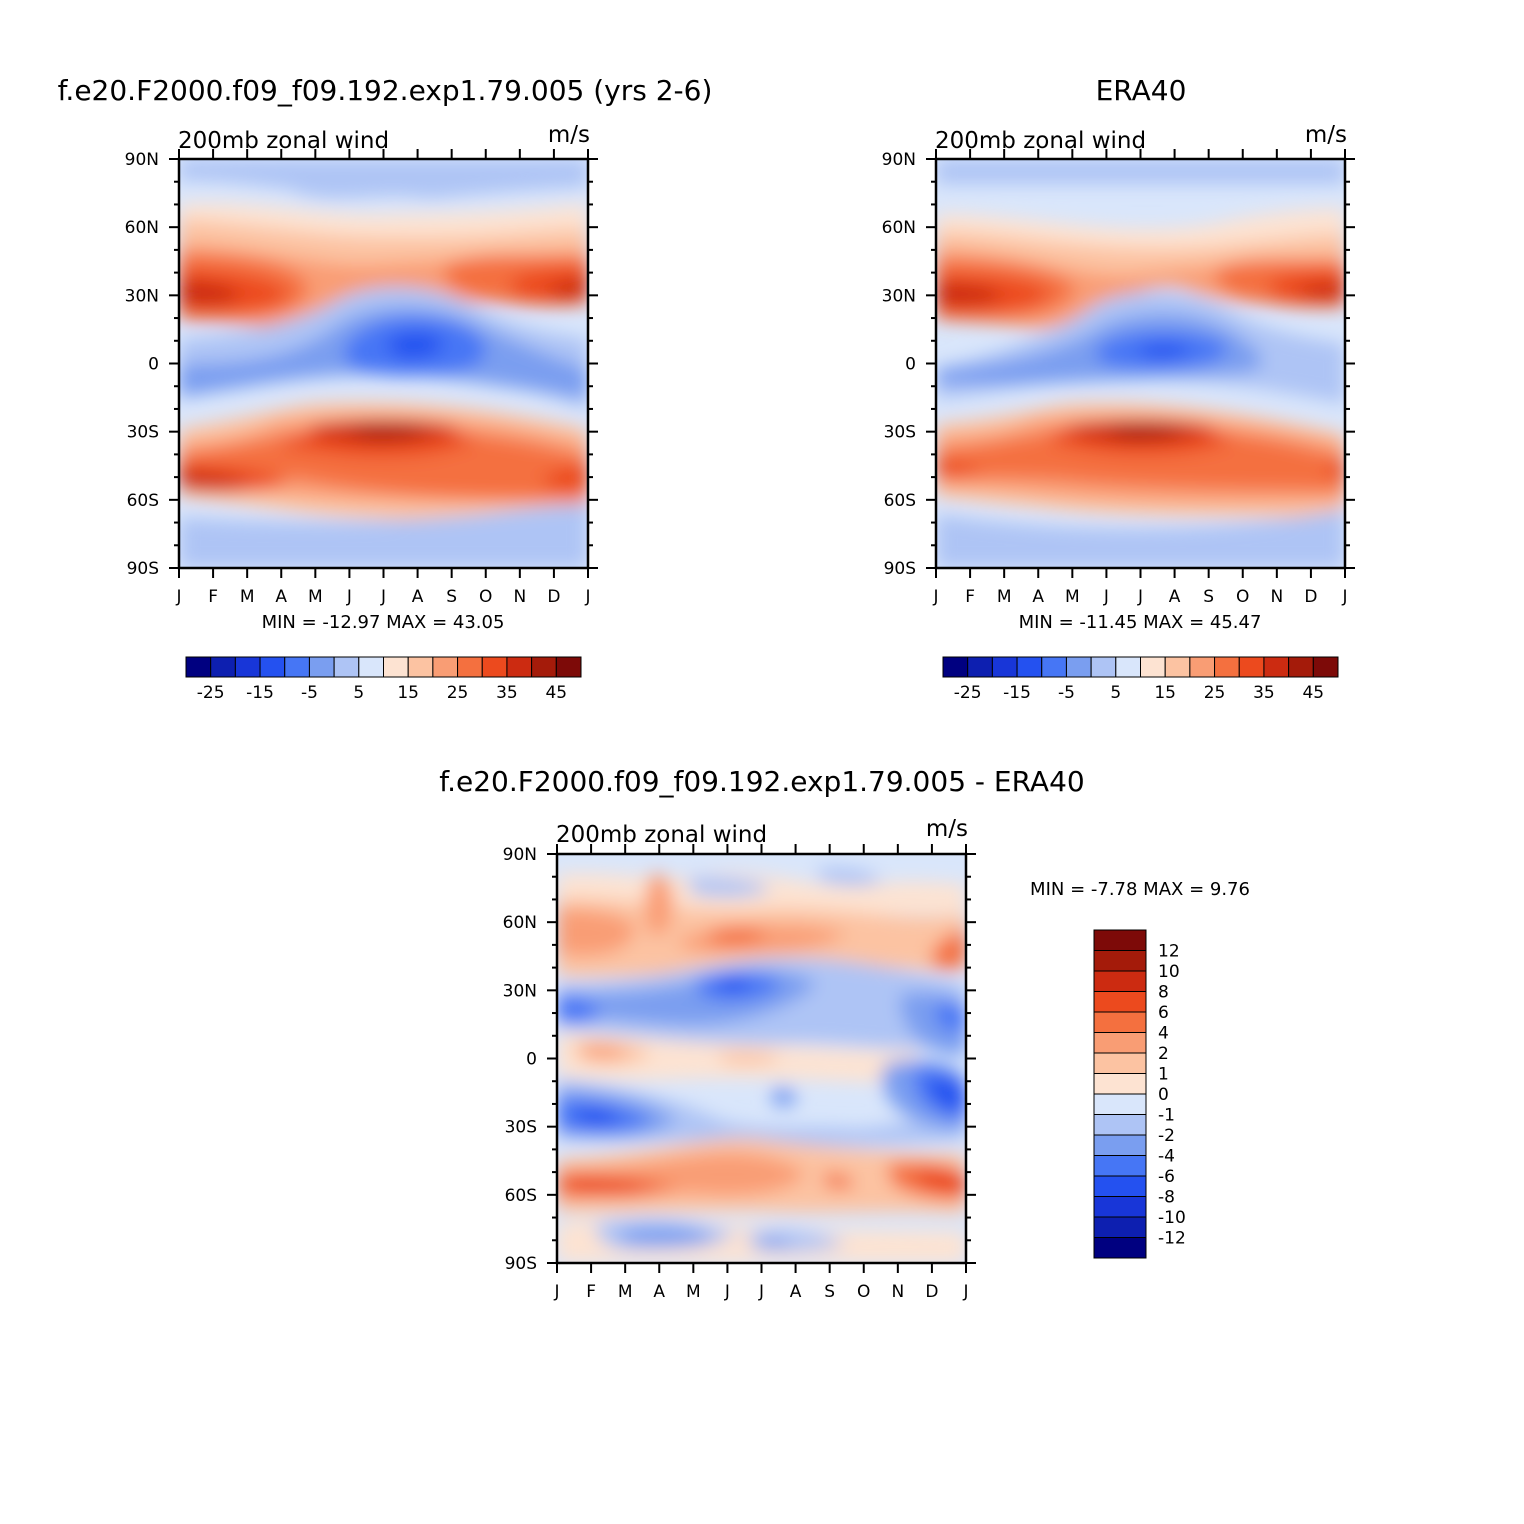 Image resolution: width=1524 pixels, height=1524 pixels. I want to click on min-max-label: MIN = -11.45 MAX = 45.47, so click(1140, 622).